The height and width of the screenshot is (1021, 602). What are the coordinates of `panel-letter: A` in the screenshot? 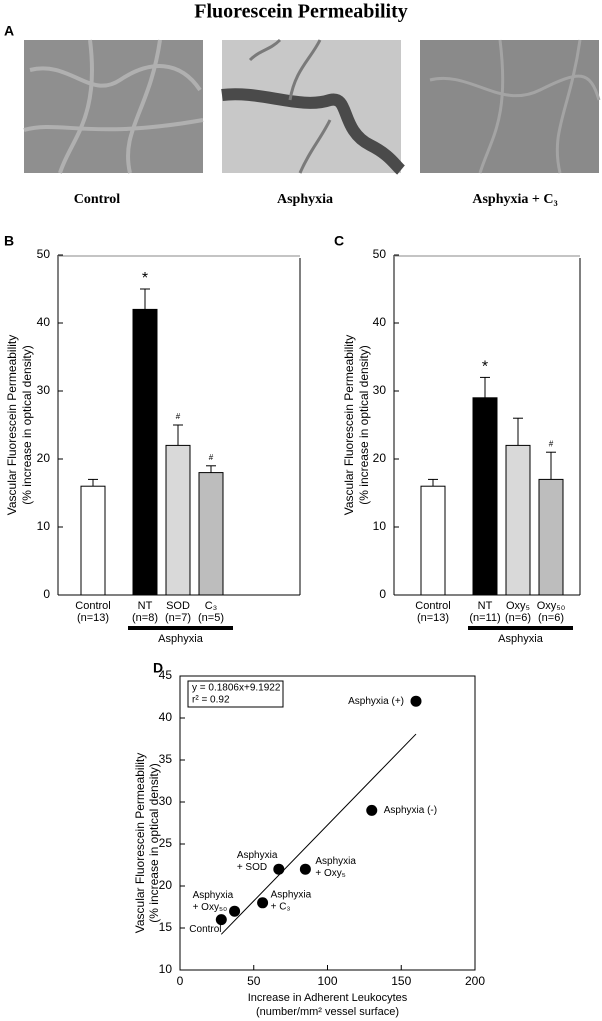 It's located at (9, 31).